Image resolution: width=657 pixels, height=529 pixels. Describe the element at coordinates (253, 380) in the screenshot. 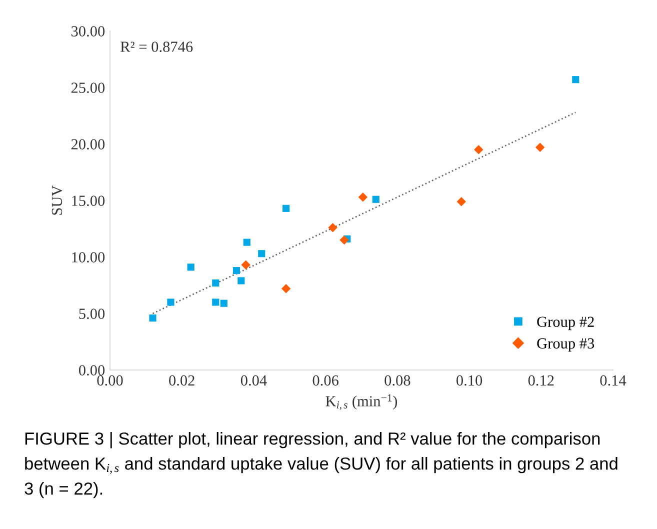

I see `x-tick-label: 0.04` at that location.